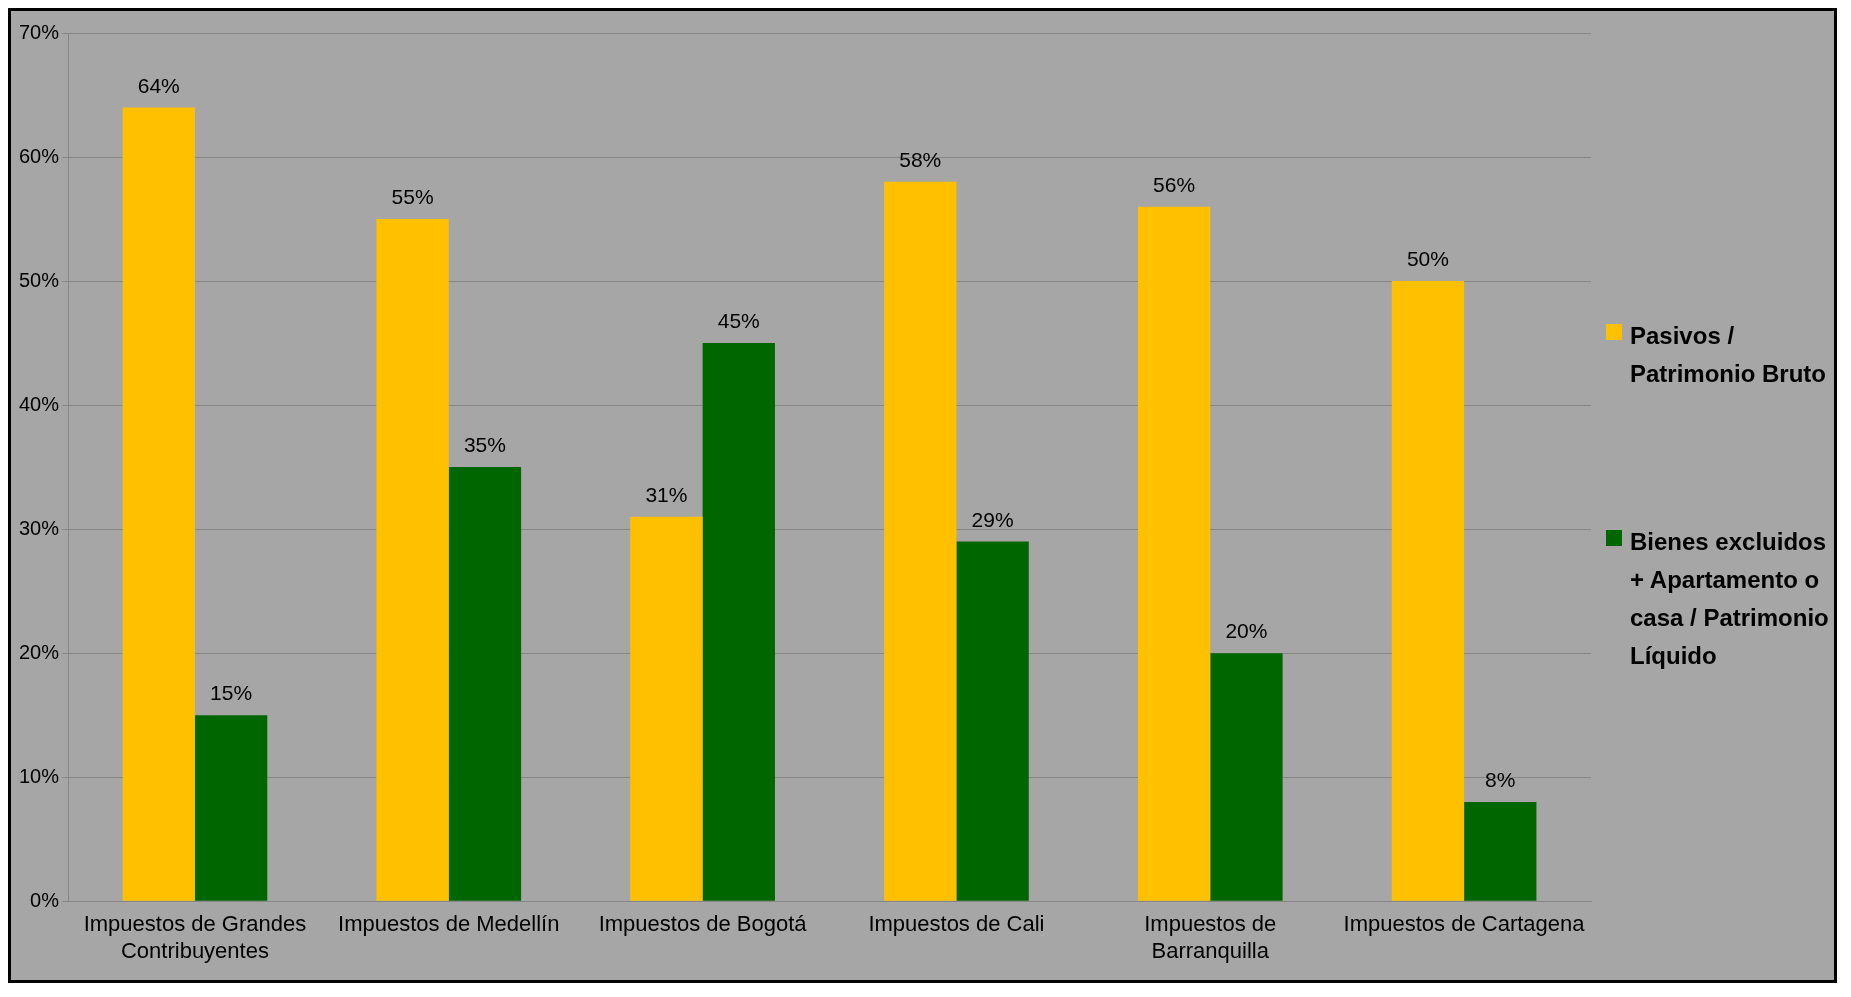  What do you see at coordinates (39, 775) in the screenshot?
I see `y-tick-label: 10%` at bounding box center [39, 775].